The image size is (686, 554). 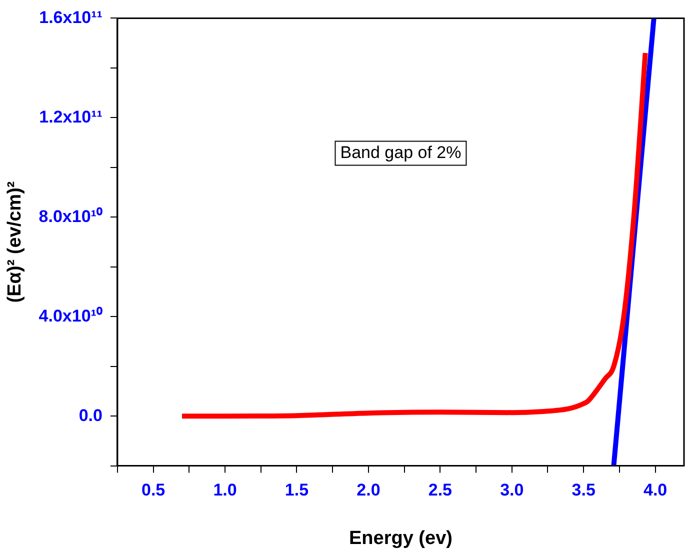 I want to click on x-tick-label: 1.5, so click(x=296, y=490).